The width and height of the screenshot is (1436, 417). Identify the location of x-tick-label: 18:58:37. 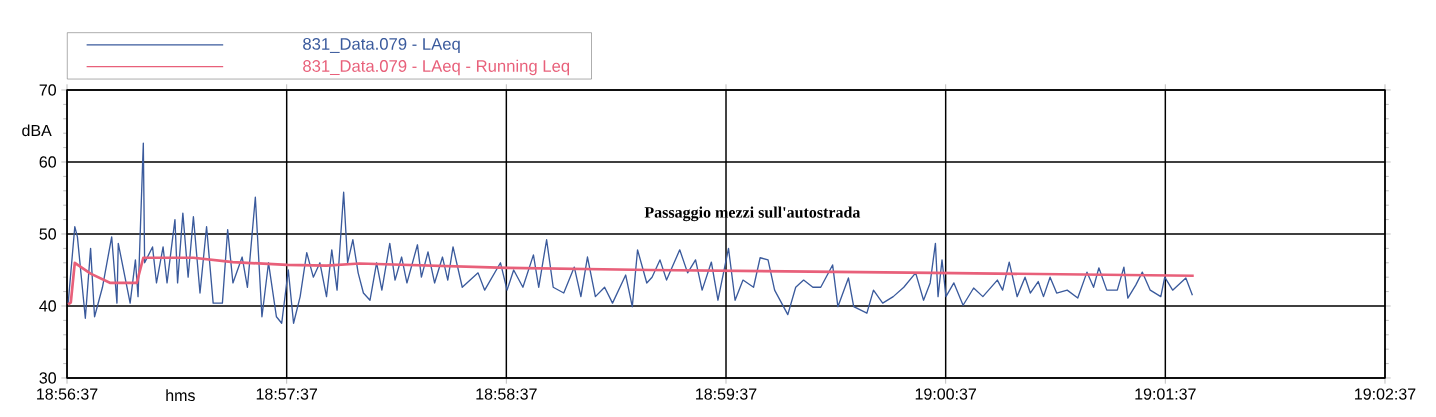
(506, 394).